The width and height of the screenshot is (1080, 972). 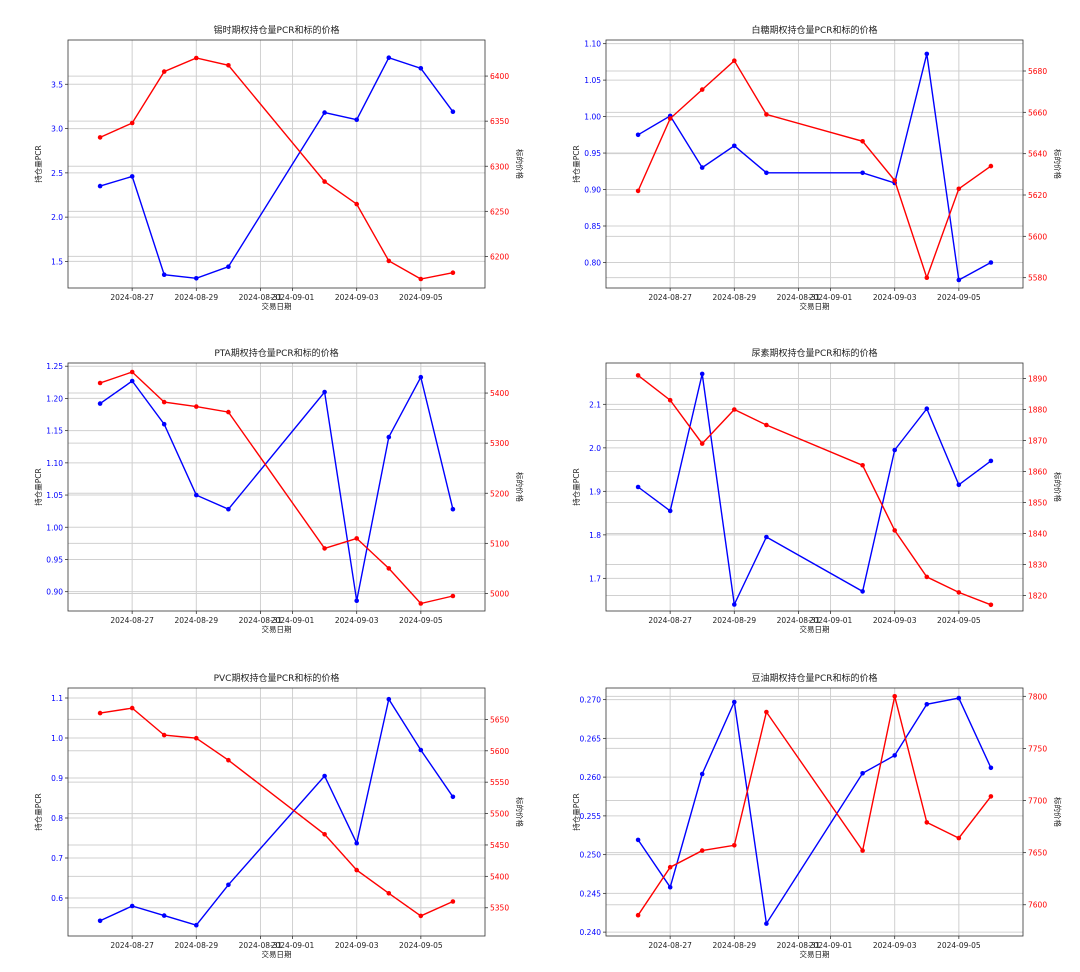 What do you see at coordinates (591, 816) in the screenshot?
I see `y-tick-label: 0.255` at bounding box center [591, 816].